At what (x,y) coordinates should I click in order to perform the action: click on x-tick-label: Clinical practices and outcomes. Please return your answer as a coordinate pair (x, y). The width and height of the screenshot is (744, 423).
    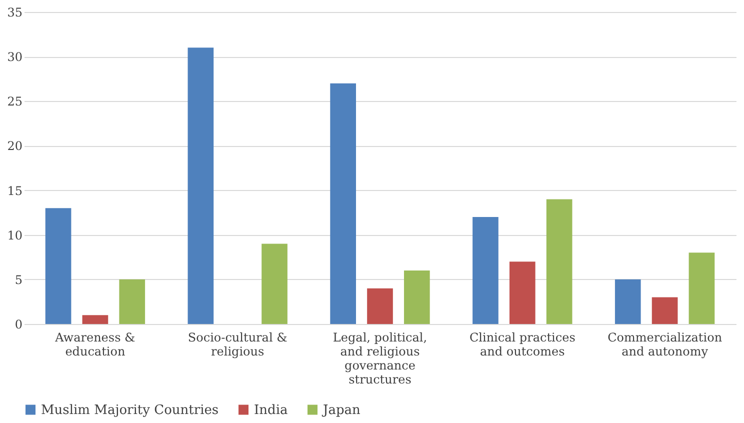
    Looking at the image, I should click on (522, 344).